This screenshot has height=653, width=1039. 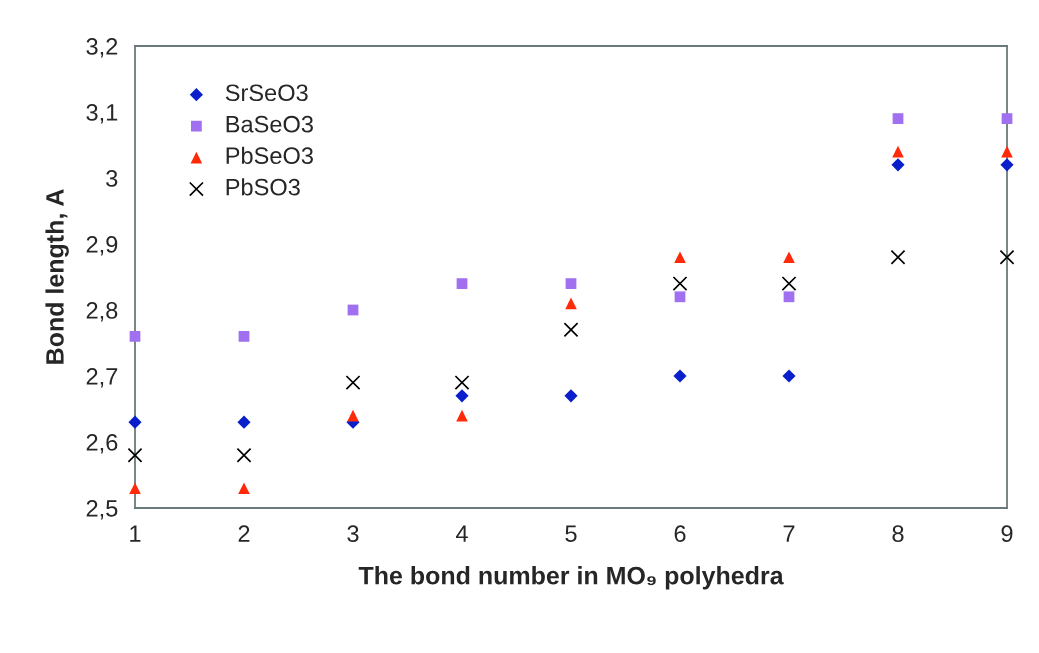 What do you see at coordinates (1007, 534) in the screenshot?
I see `x-tick-label: 9` at bounding box center [1007, 534].